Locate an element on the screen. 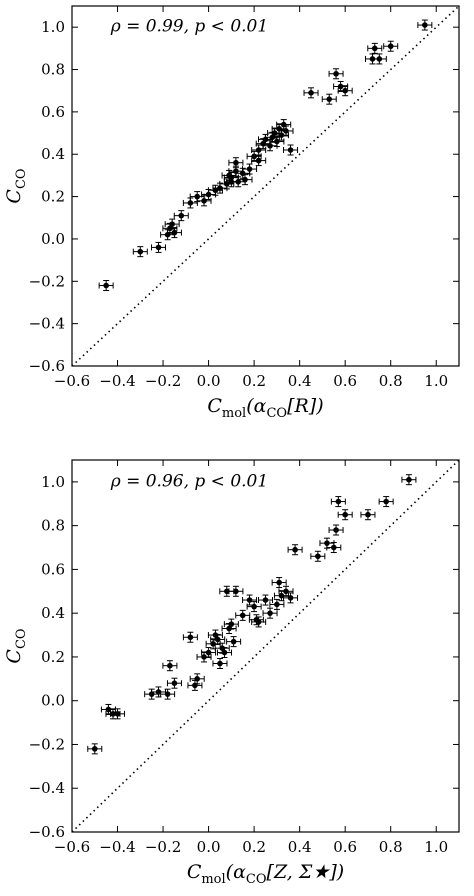  x-tick-label: 1.0 is located at coordinates (436, 847).